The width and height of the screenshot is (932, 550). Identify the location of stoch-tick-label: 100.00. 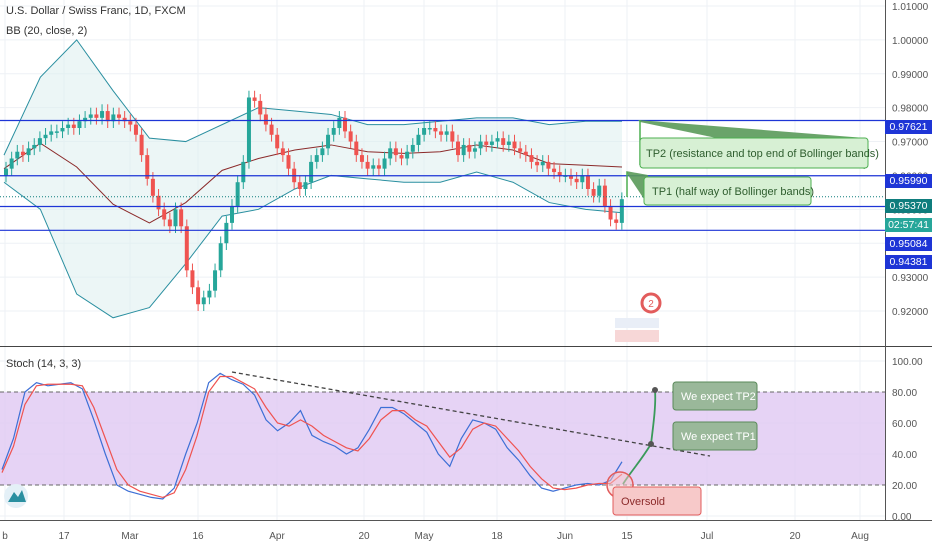
(907, 362).